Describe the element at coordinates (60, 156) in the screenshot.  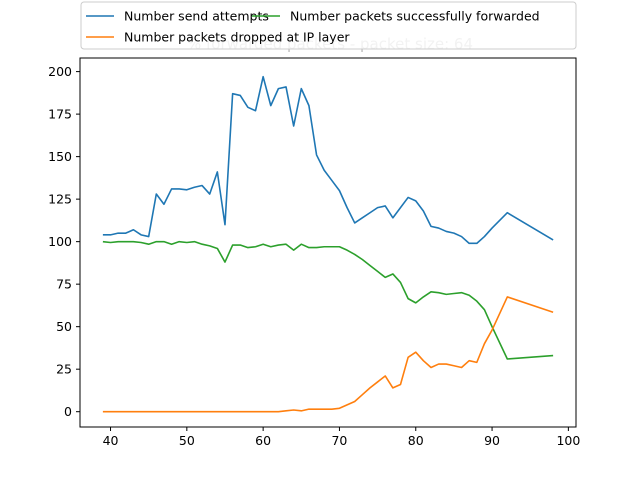
I see `y-tick-label: 150` at that location.